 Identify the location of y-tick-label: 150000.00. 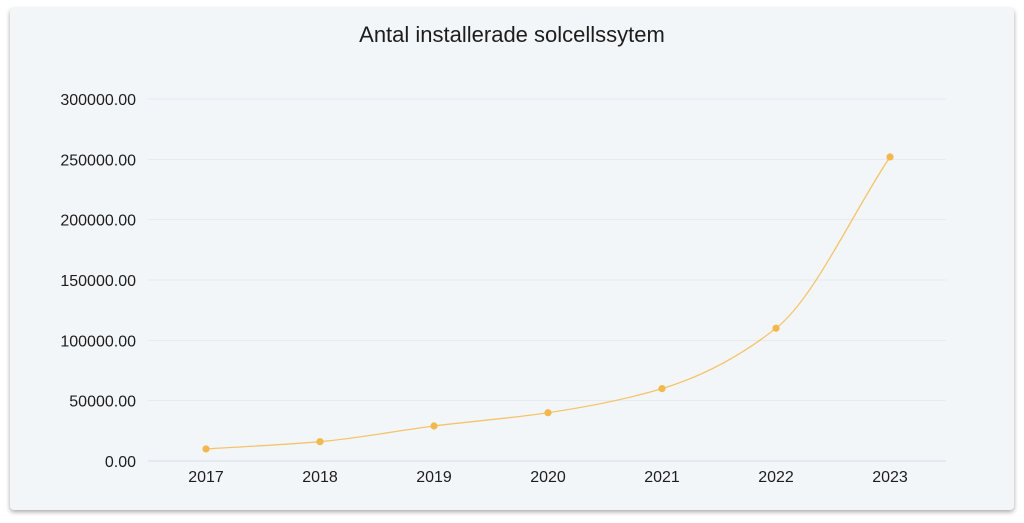
(98, 281).